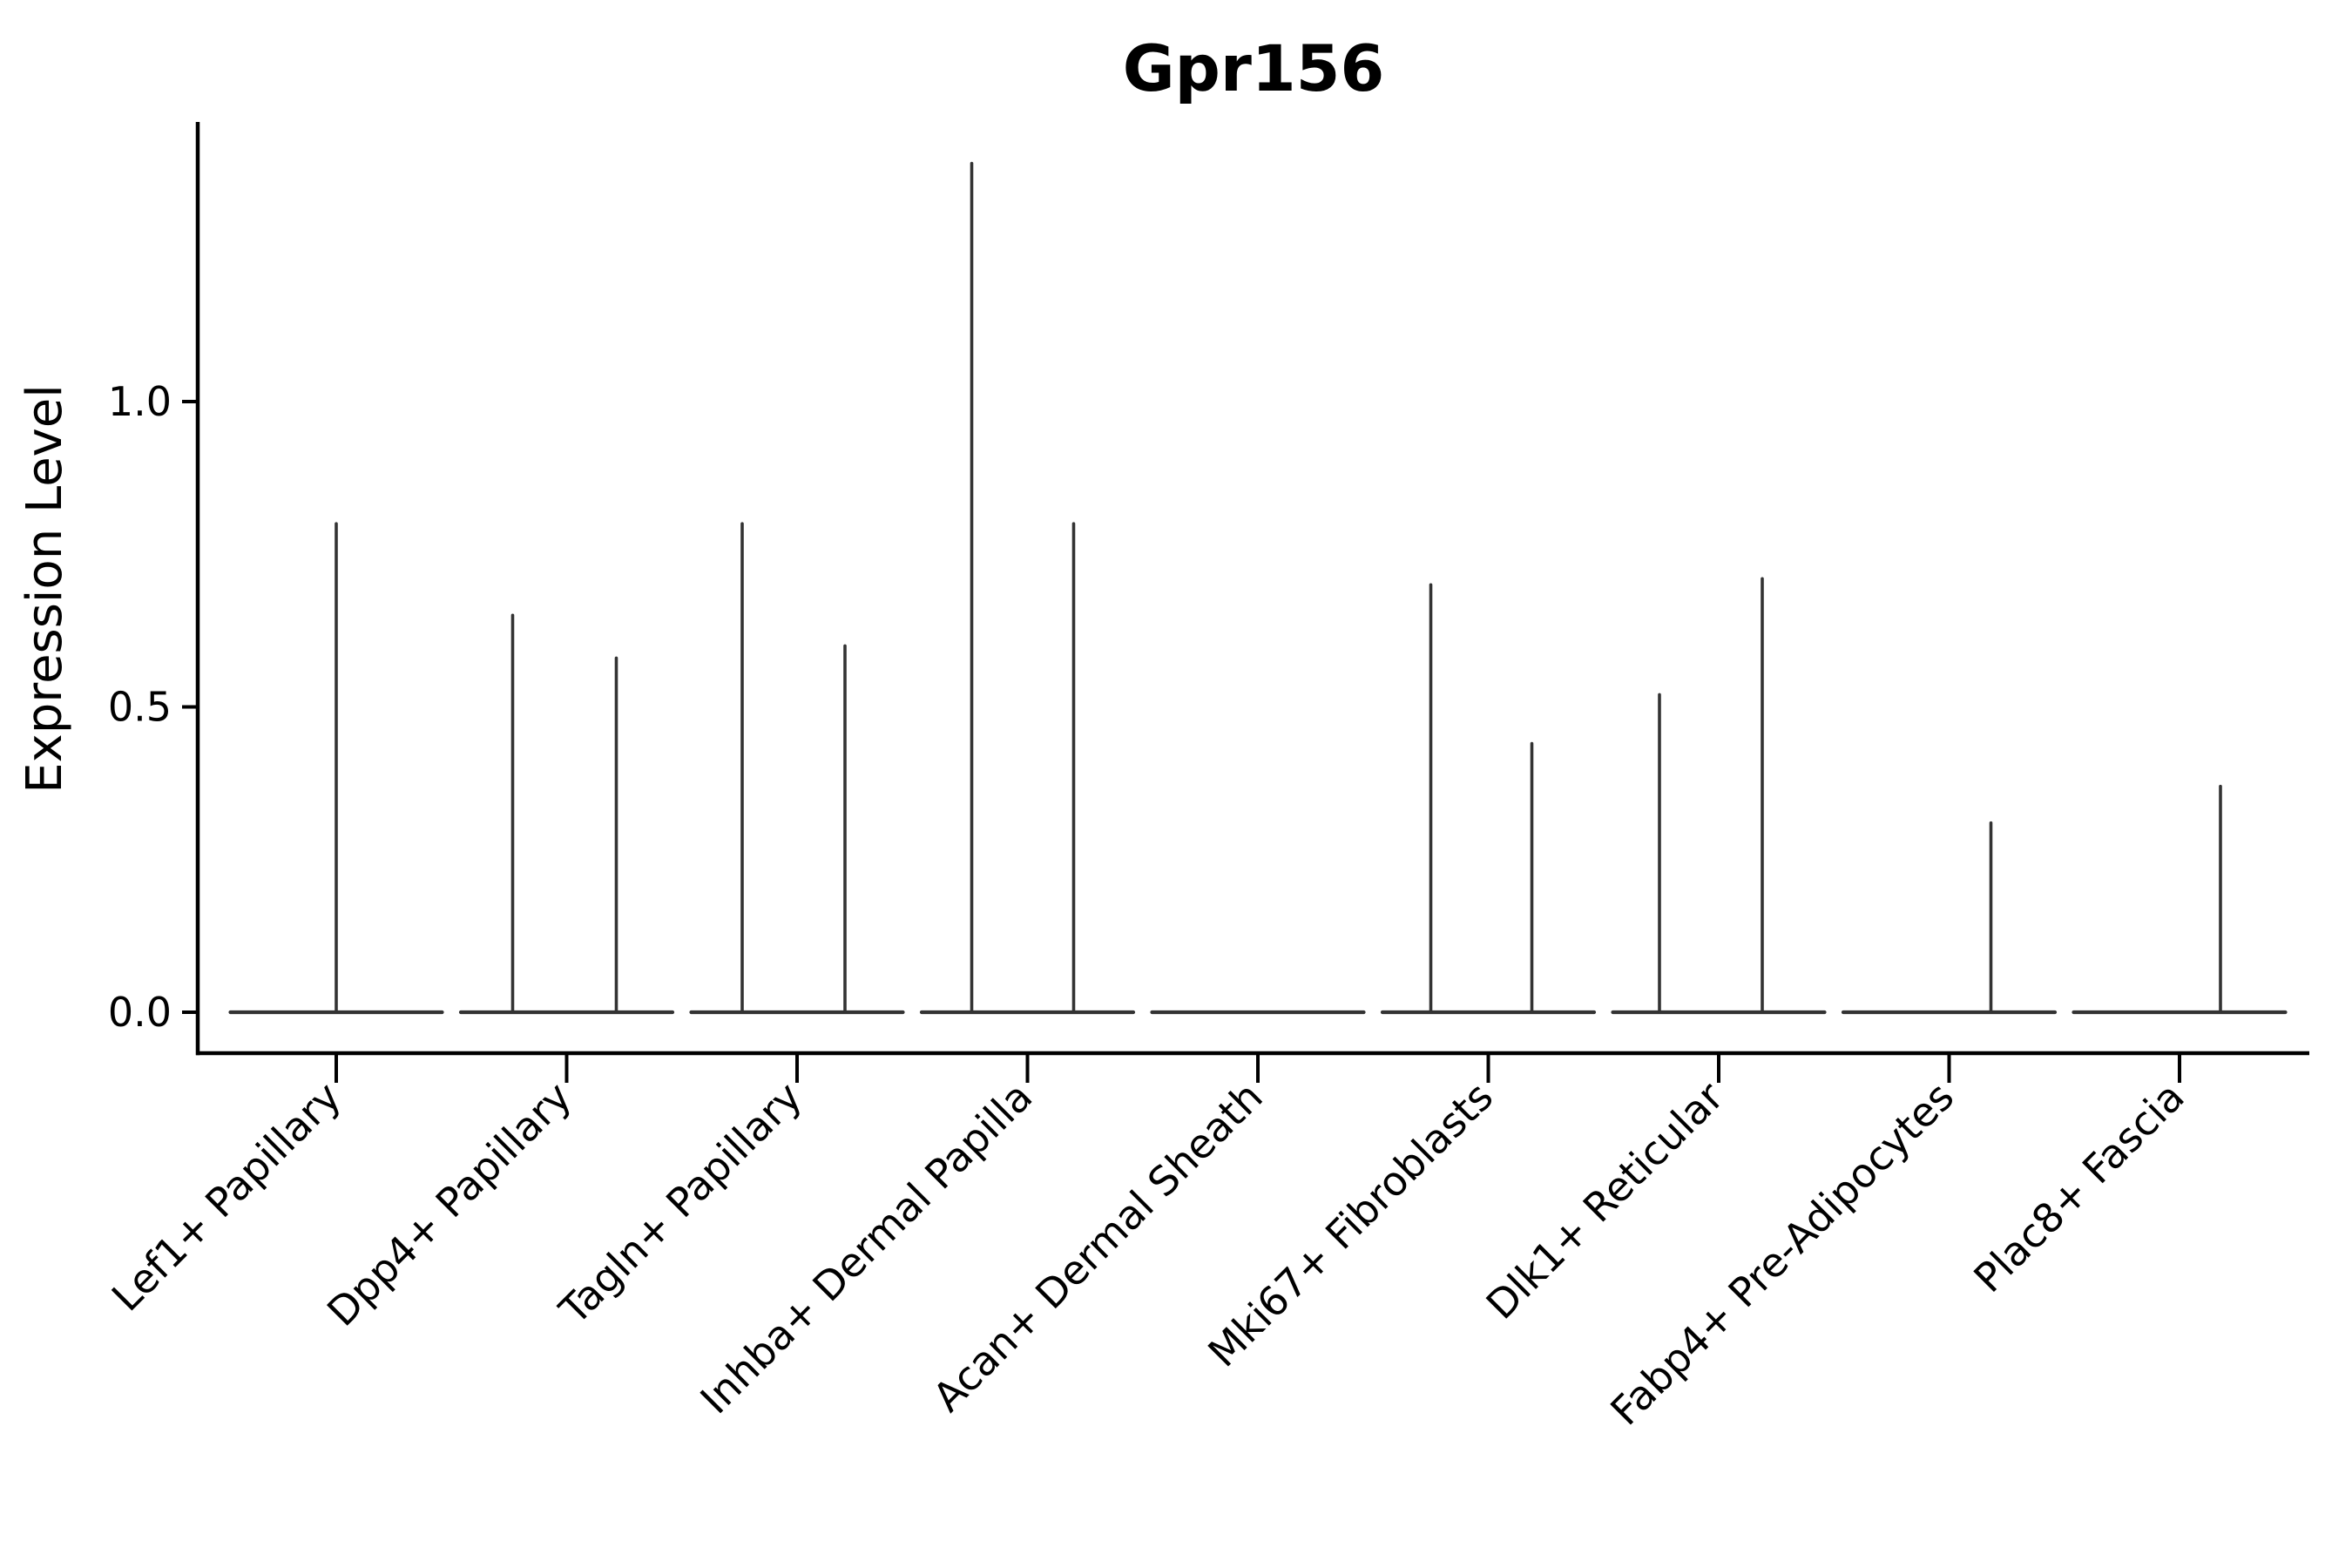 Image resolution: width=2352 pixels, height=1568 pixels. What do you see at coordinates (226, 1197) in the screenshot?
I see `x-tick-label: Lef1+ Papillary` at bounding box center [226, 1197].